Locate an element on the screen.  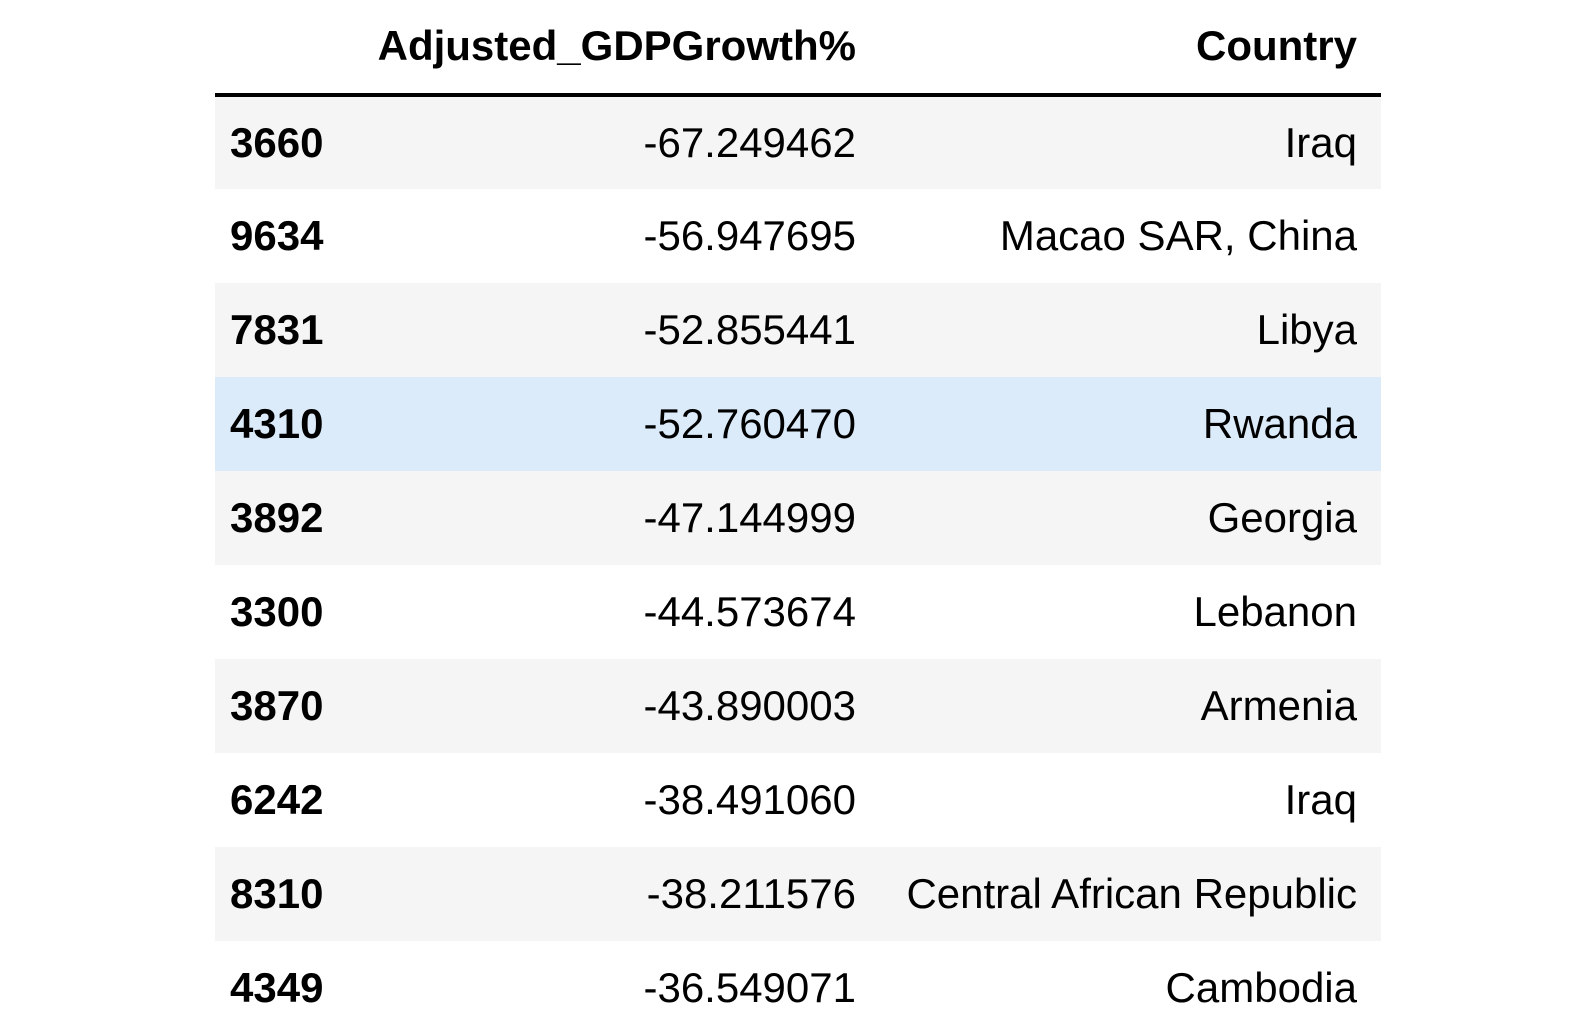
gdp-growth-value: -56.947695 is located at coordinates (749, 235).